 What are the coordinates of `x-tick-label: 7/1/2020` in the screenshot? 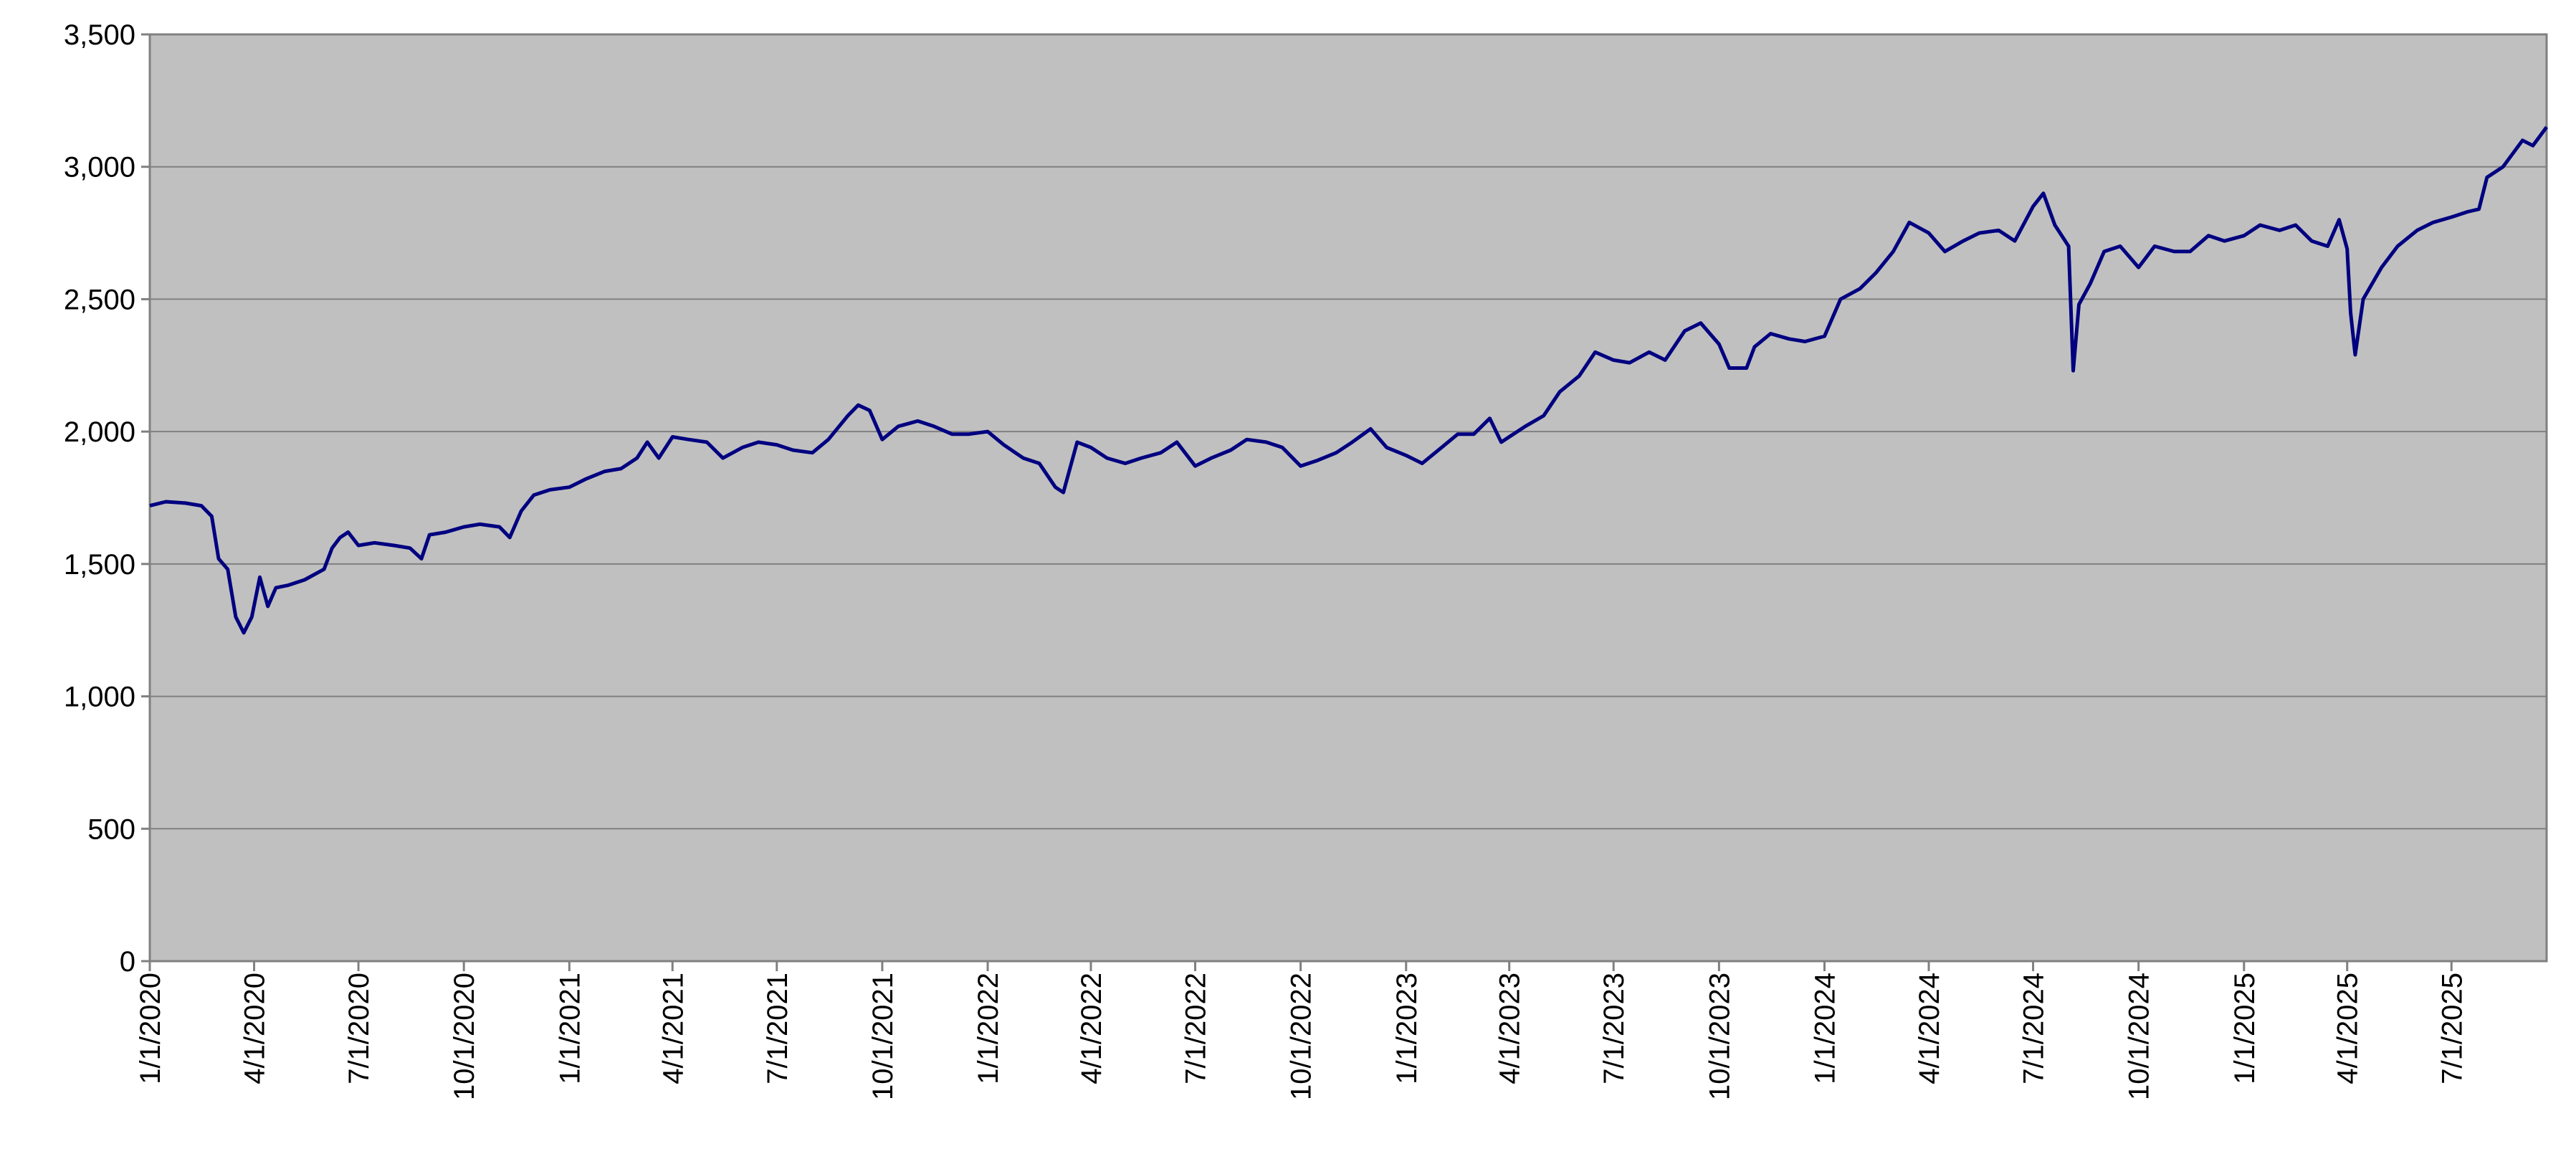 It's located at (359, 1028).